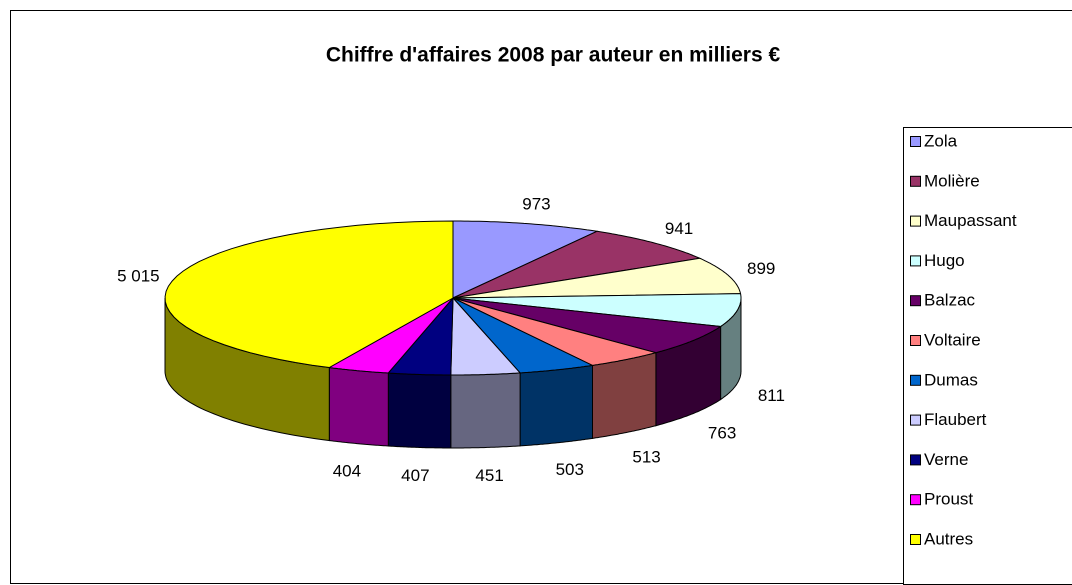 The height and width of the screenshot is (585, 1072). I want to click on data-label: 763, so click(722, 433).